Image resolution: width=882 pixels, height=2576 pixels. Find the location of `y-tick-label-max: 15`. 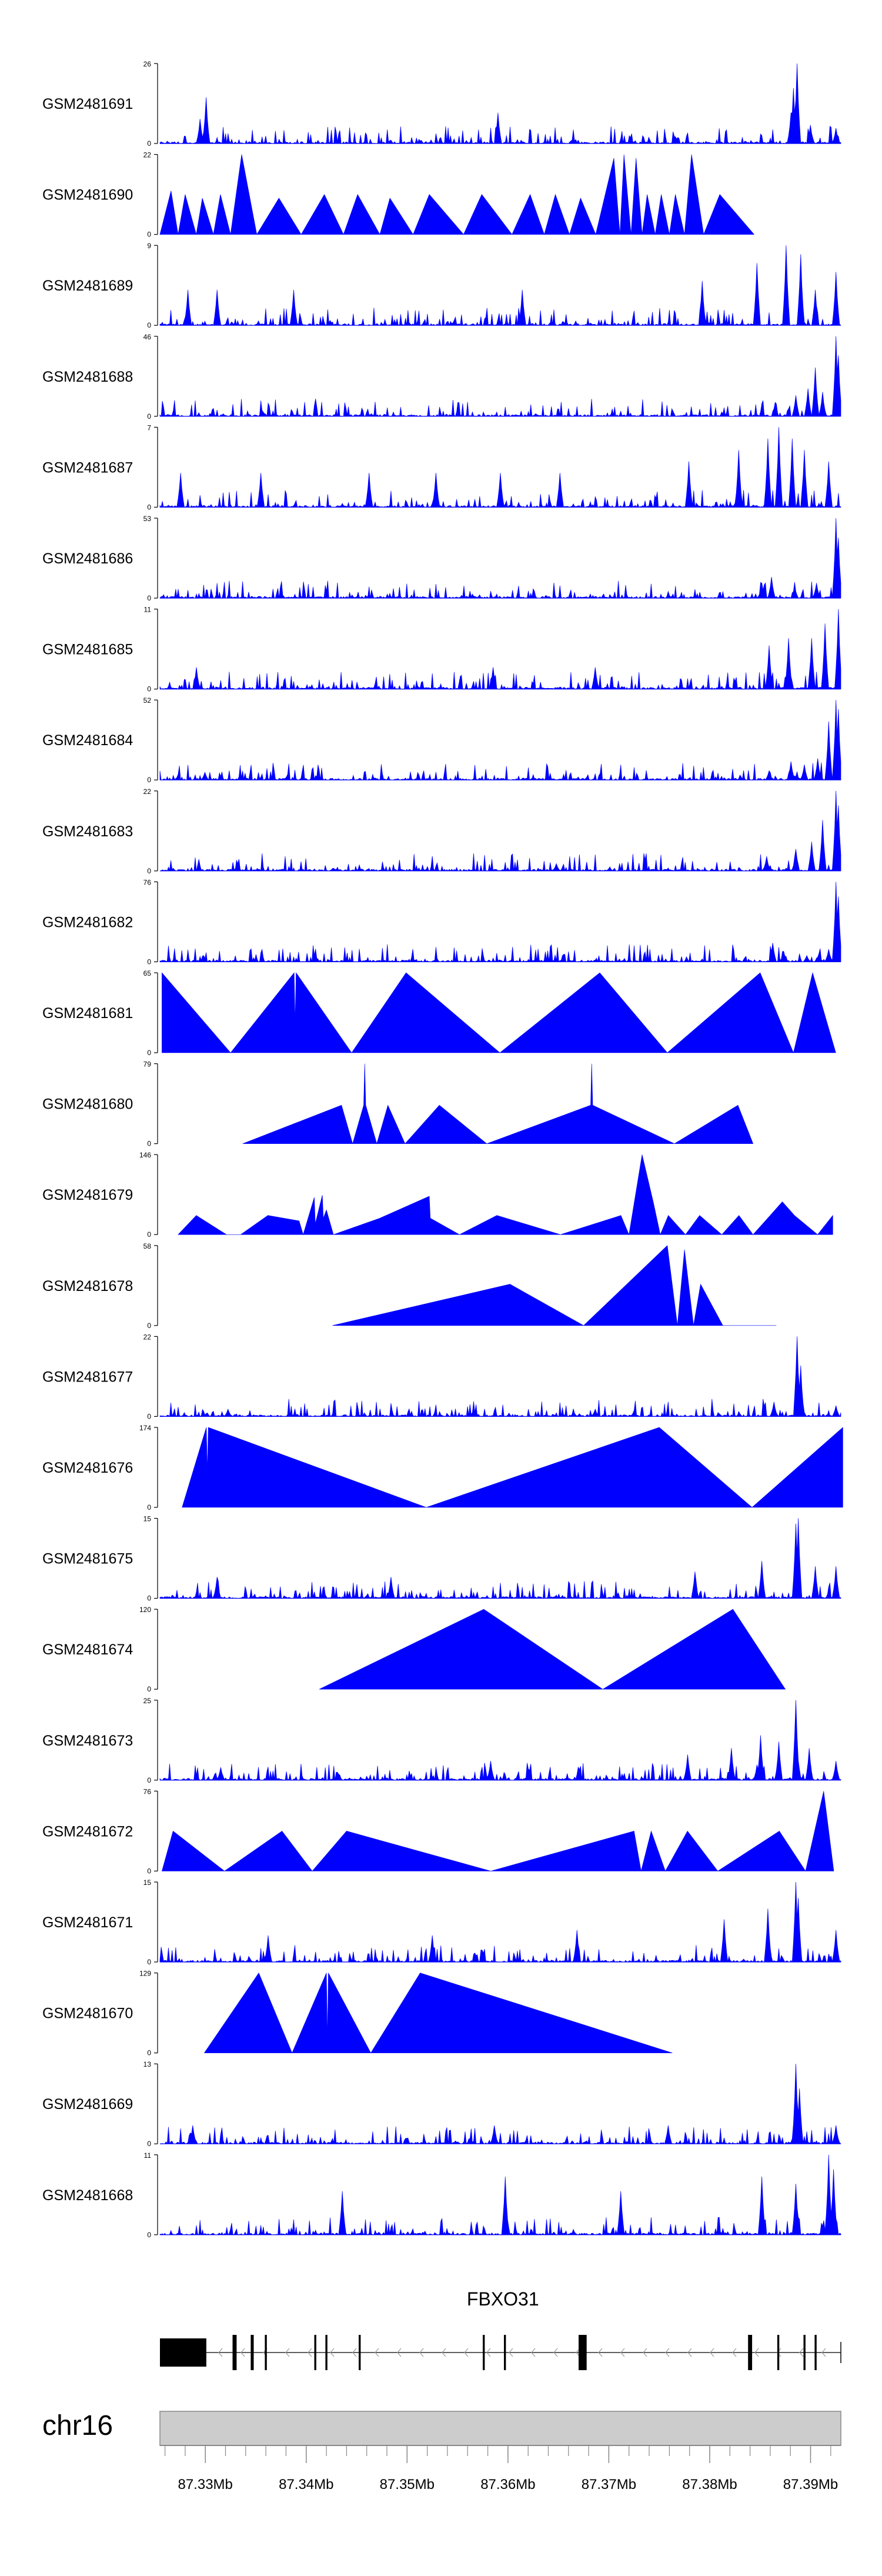

y-tick-label-max: 15 is located at coordinates (147, 1882).